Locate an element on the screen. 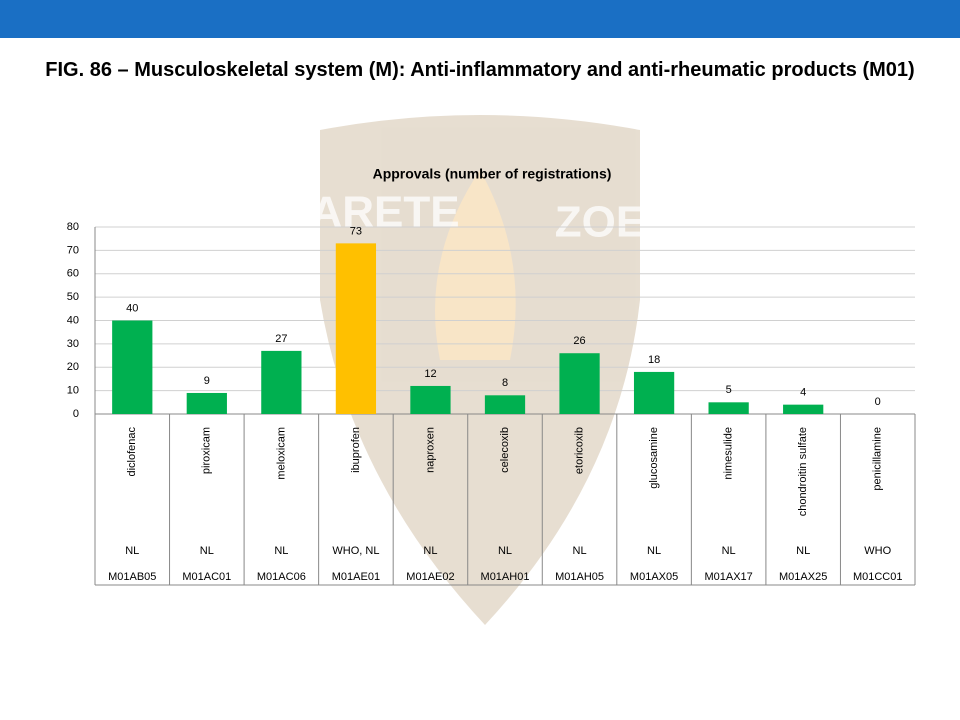 The height and width of the screenshot is (720, 960). data-label: 40 is located at coordinates (132, 308).